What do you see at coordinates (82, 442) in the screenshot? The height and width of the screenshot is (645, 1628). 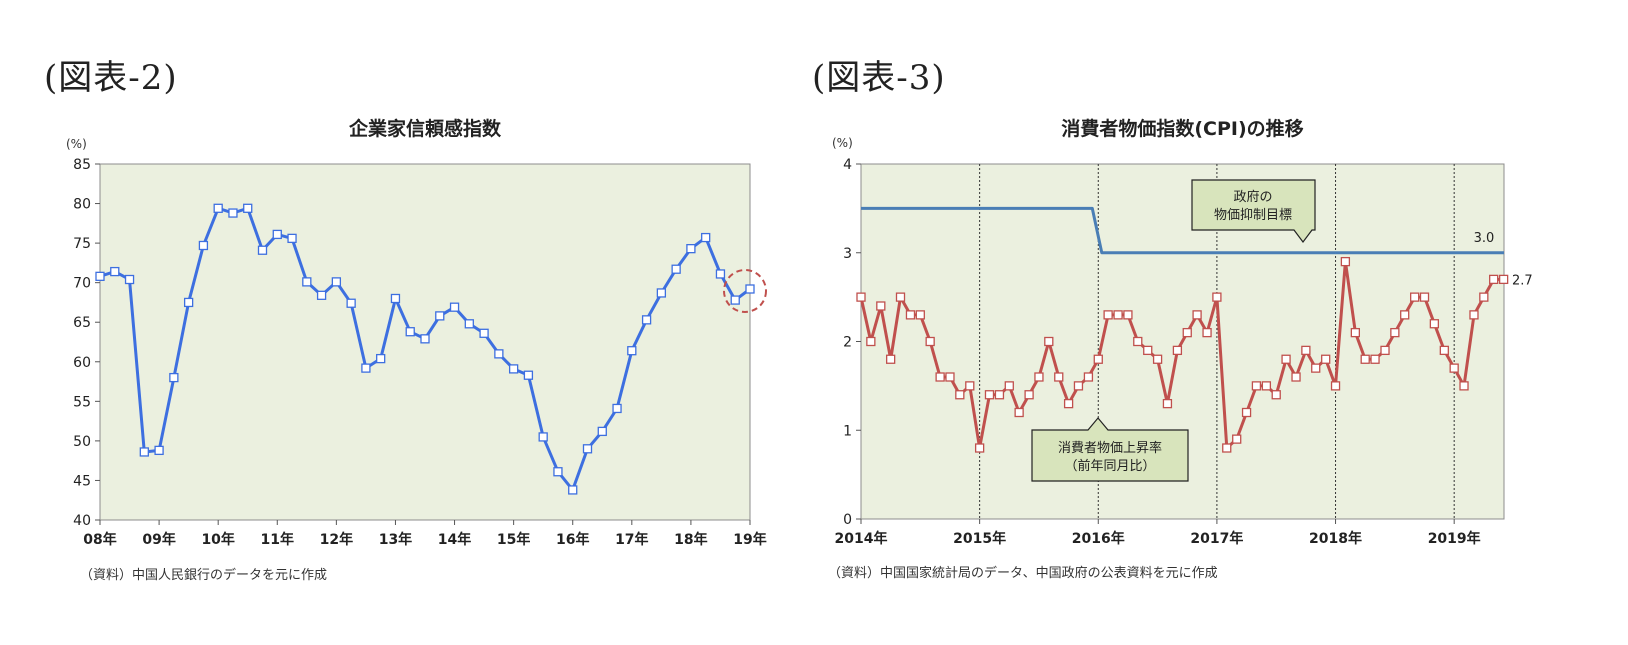 I see `y-tick-label-2: 50` at bounding box center [82, 442].